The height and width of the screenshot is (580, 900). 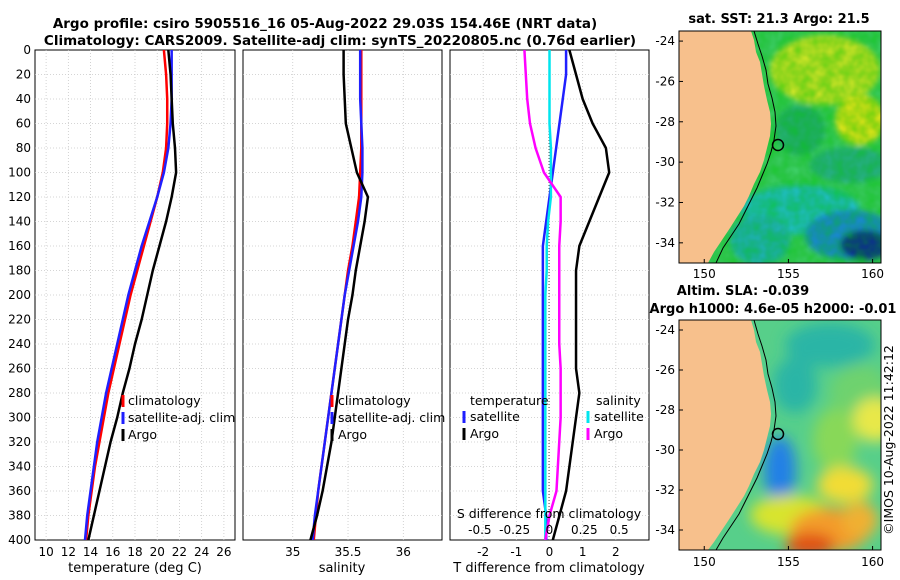 What do you see at coordinates (619, 530) in the screenshot?
I see `s-diff-tick-label: 0.5` at bounding box center [619, 530].